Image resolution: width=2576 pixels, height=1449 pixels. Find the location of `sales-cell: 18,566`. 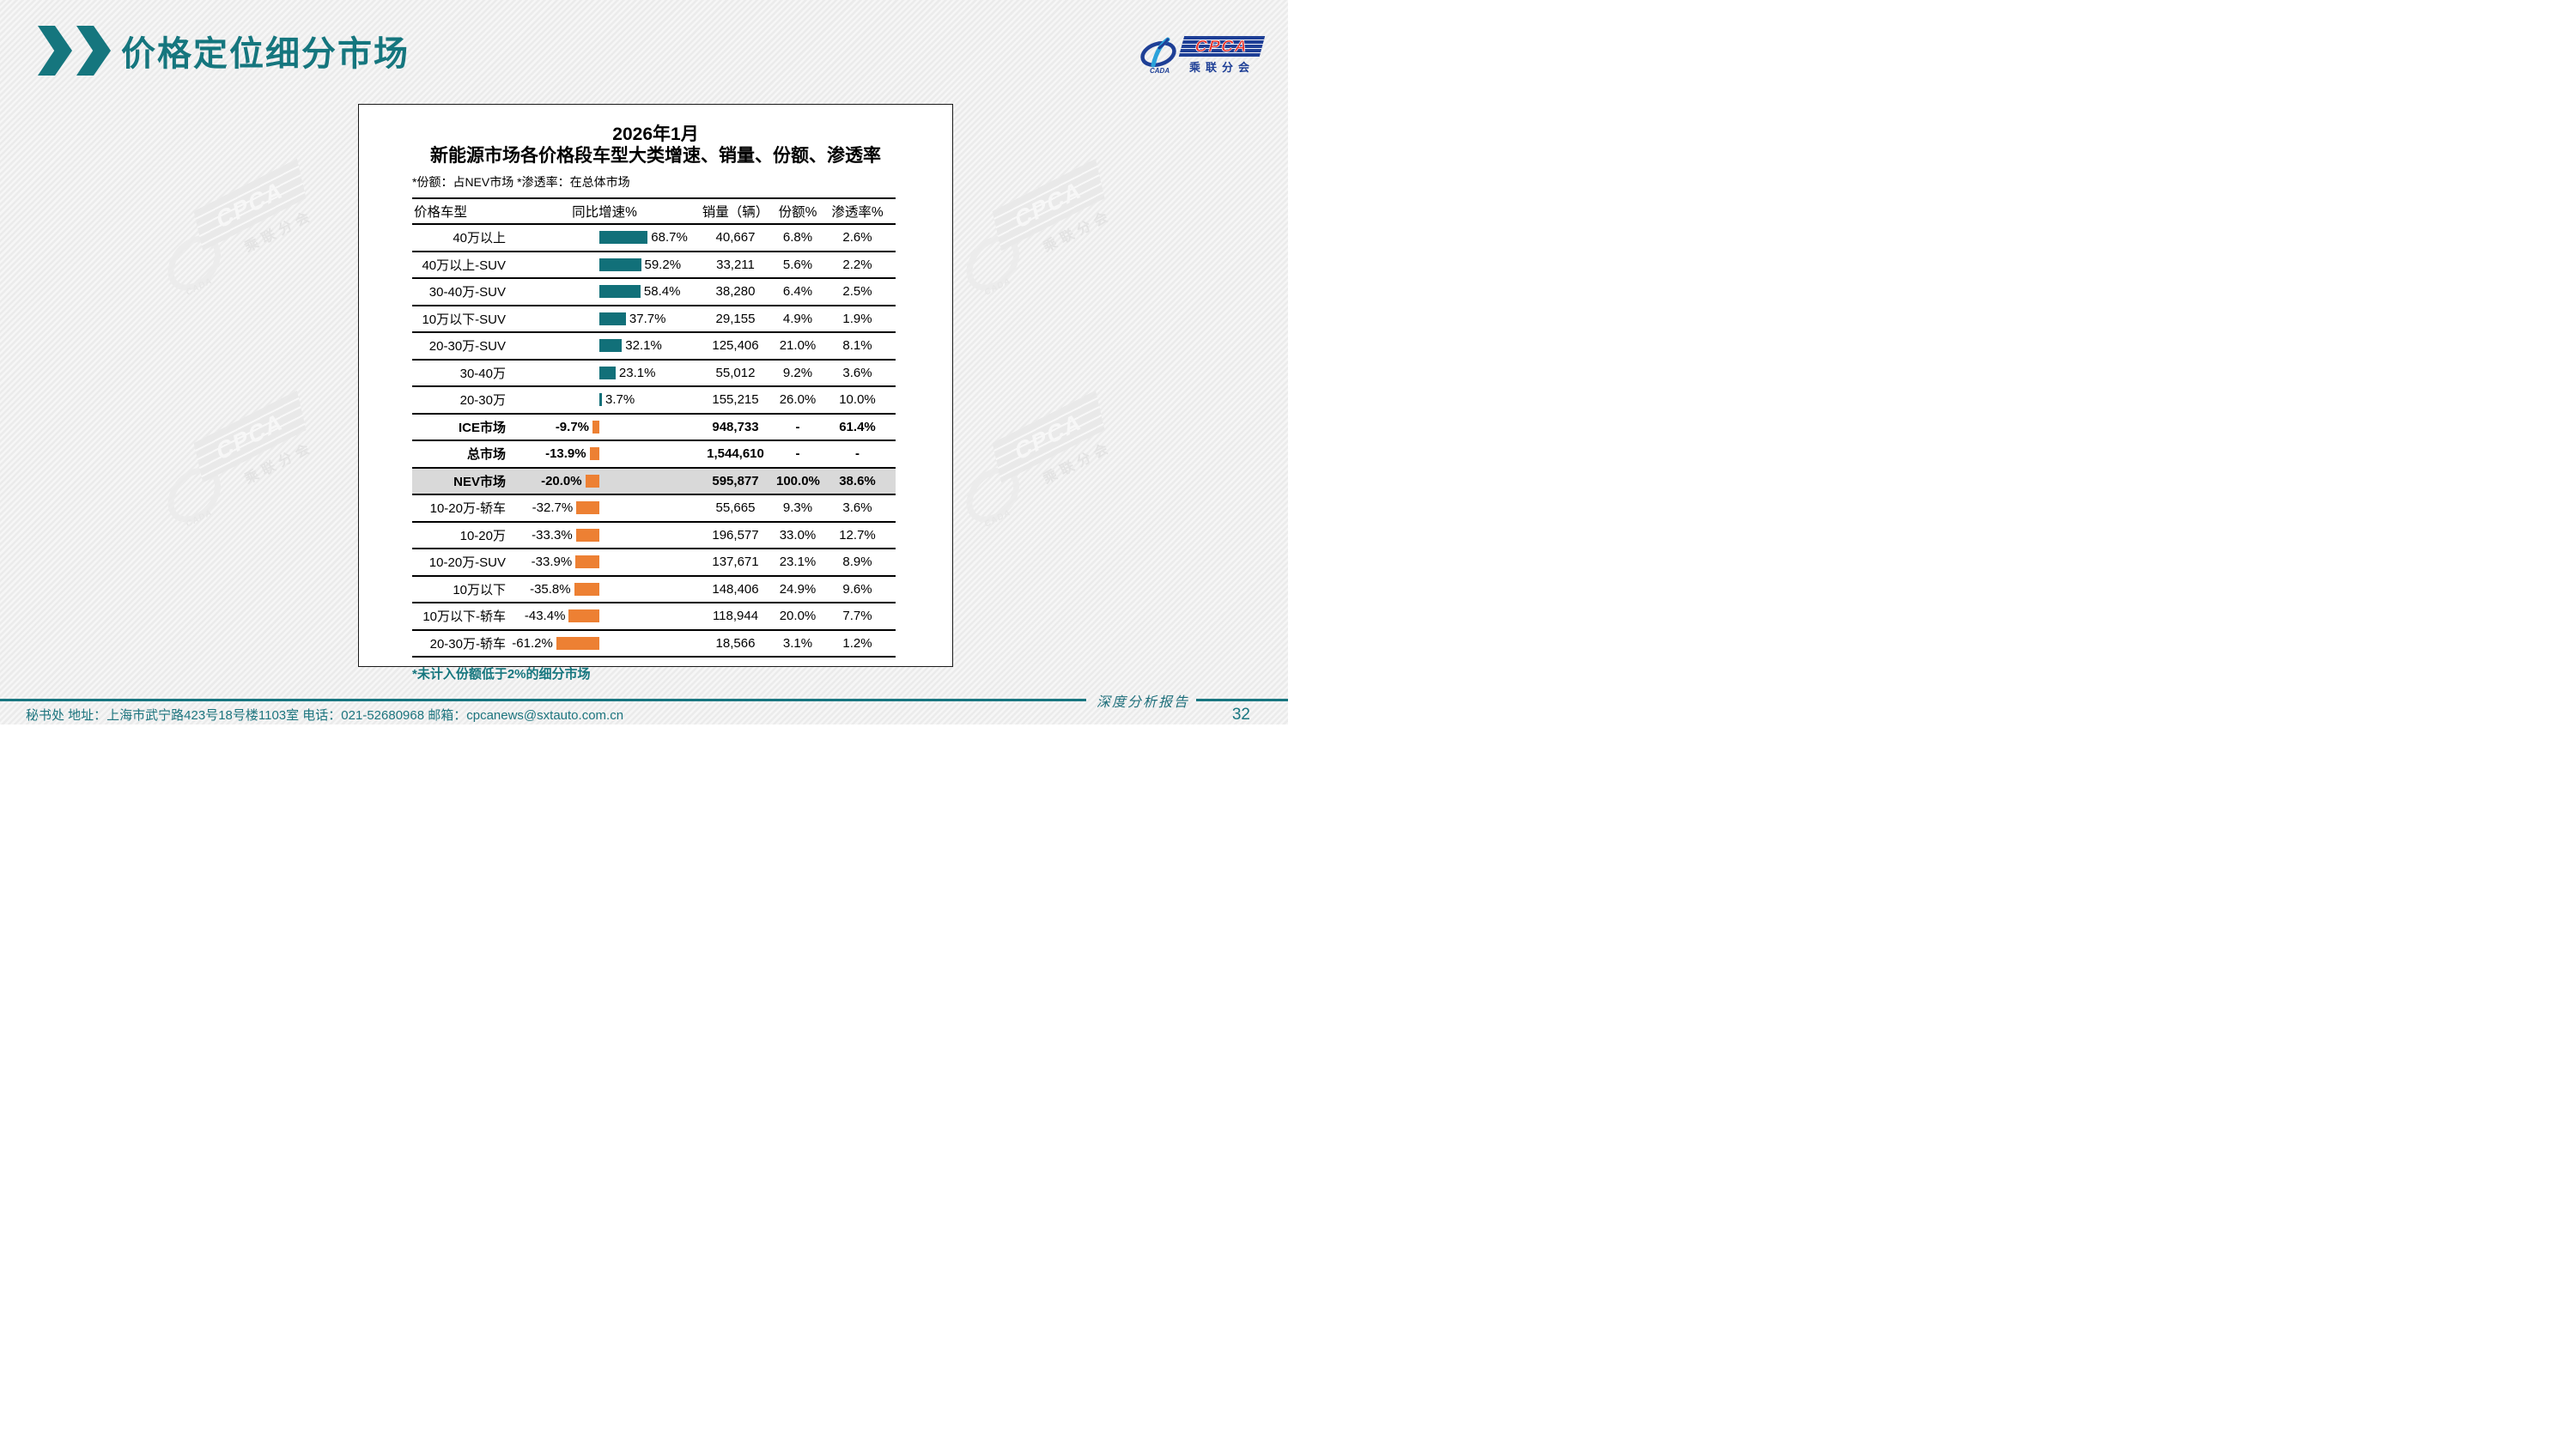

sales-cell: 18,566 is located at coordinates (735, 643).